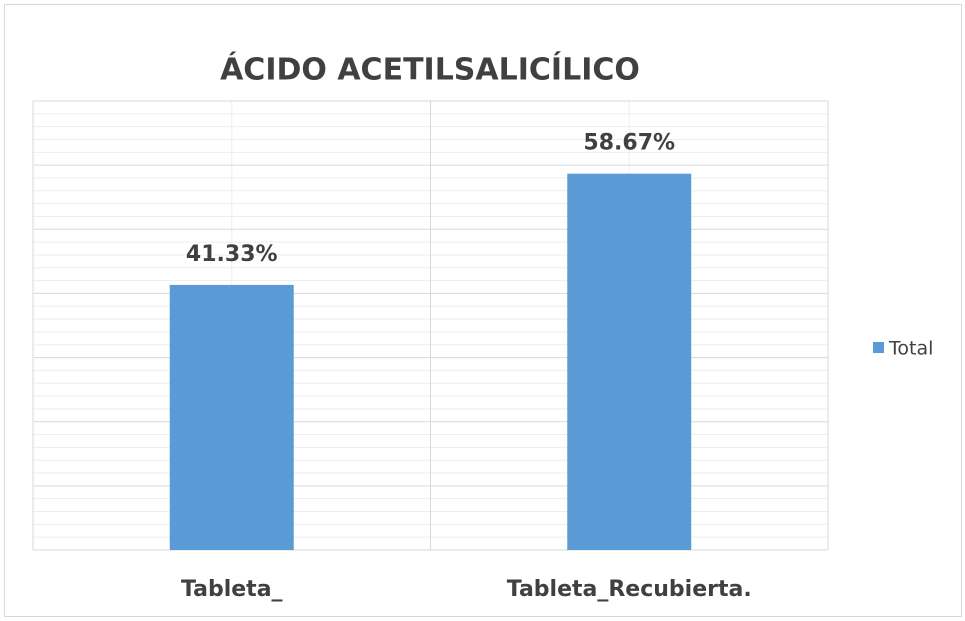  Describe the element at coordinates (878, 347) in the screenshot. I see `legend-swatch` at that location.